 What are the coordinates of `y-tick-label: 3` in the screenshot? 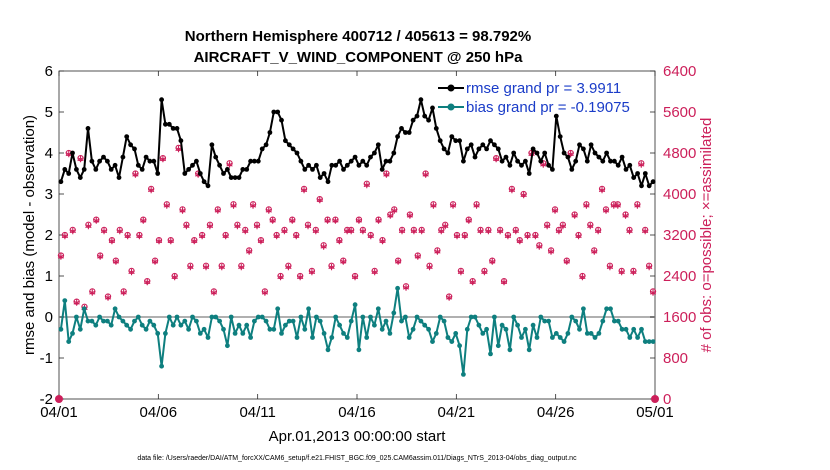 It's located at (49, 194).